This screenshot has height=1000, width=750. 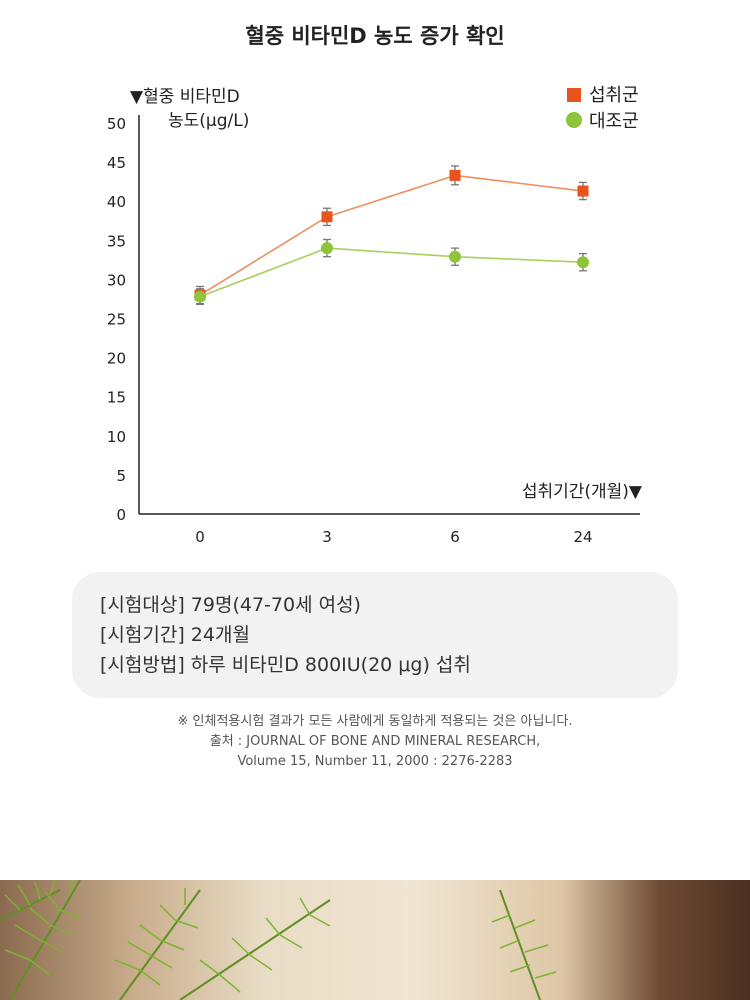 What do you see at coordinates (116, 280) in the screenshot?
I see `y-tick-label-30: 30` at bounding box center [116, 280].